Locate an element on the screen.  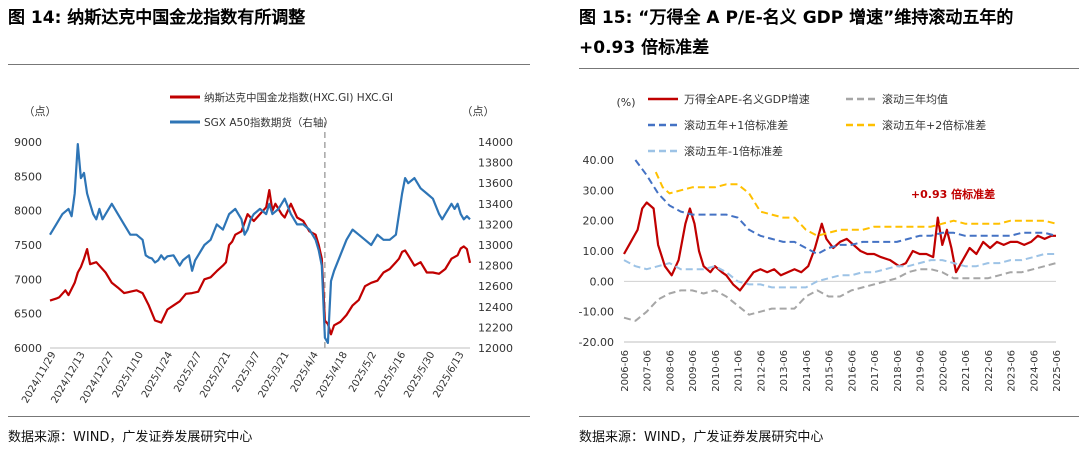
figure-14-top-rule is located at coordinates (269, 64).